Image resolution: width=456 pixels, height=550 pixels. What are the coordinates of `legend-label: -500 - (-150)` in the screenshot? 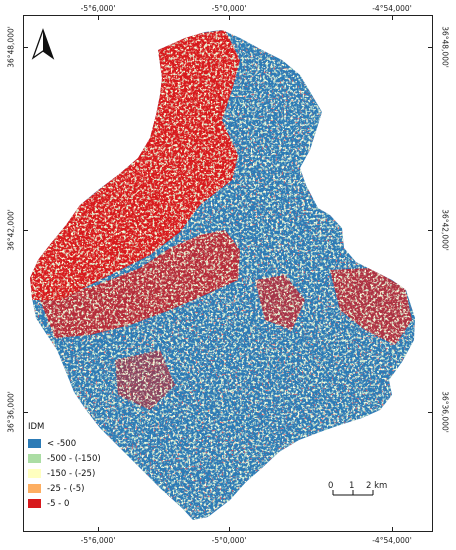 It's located at (74, 458).